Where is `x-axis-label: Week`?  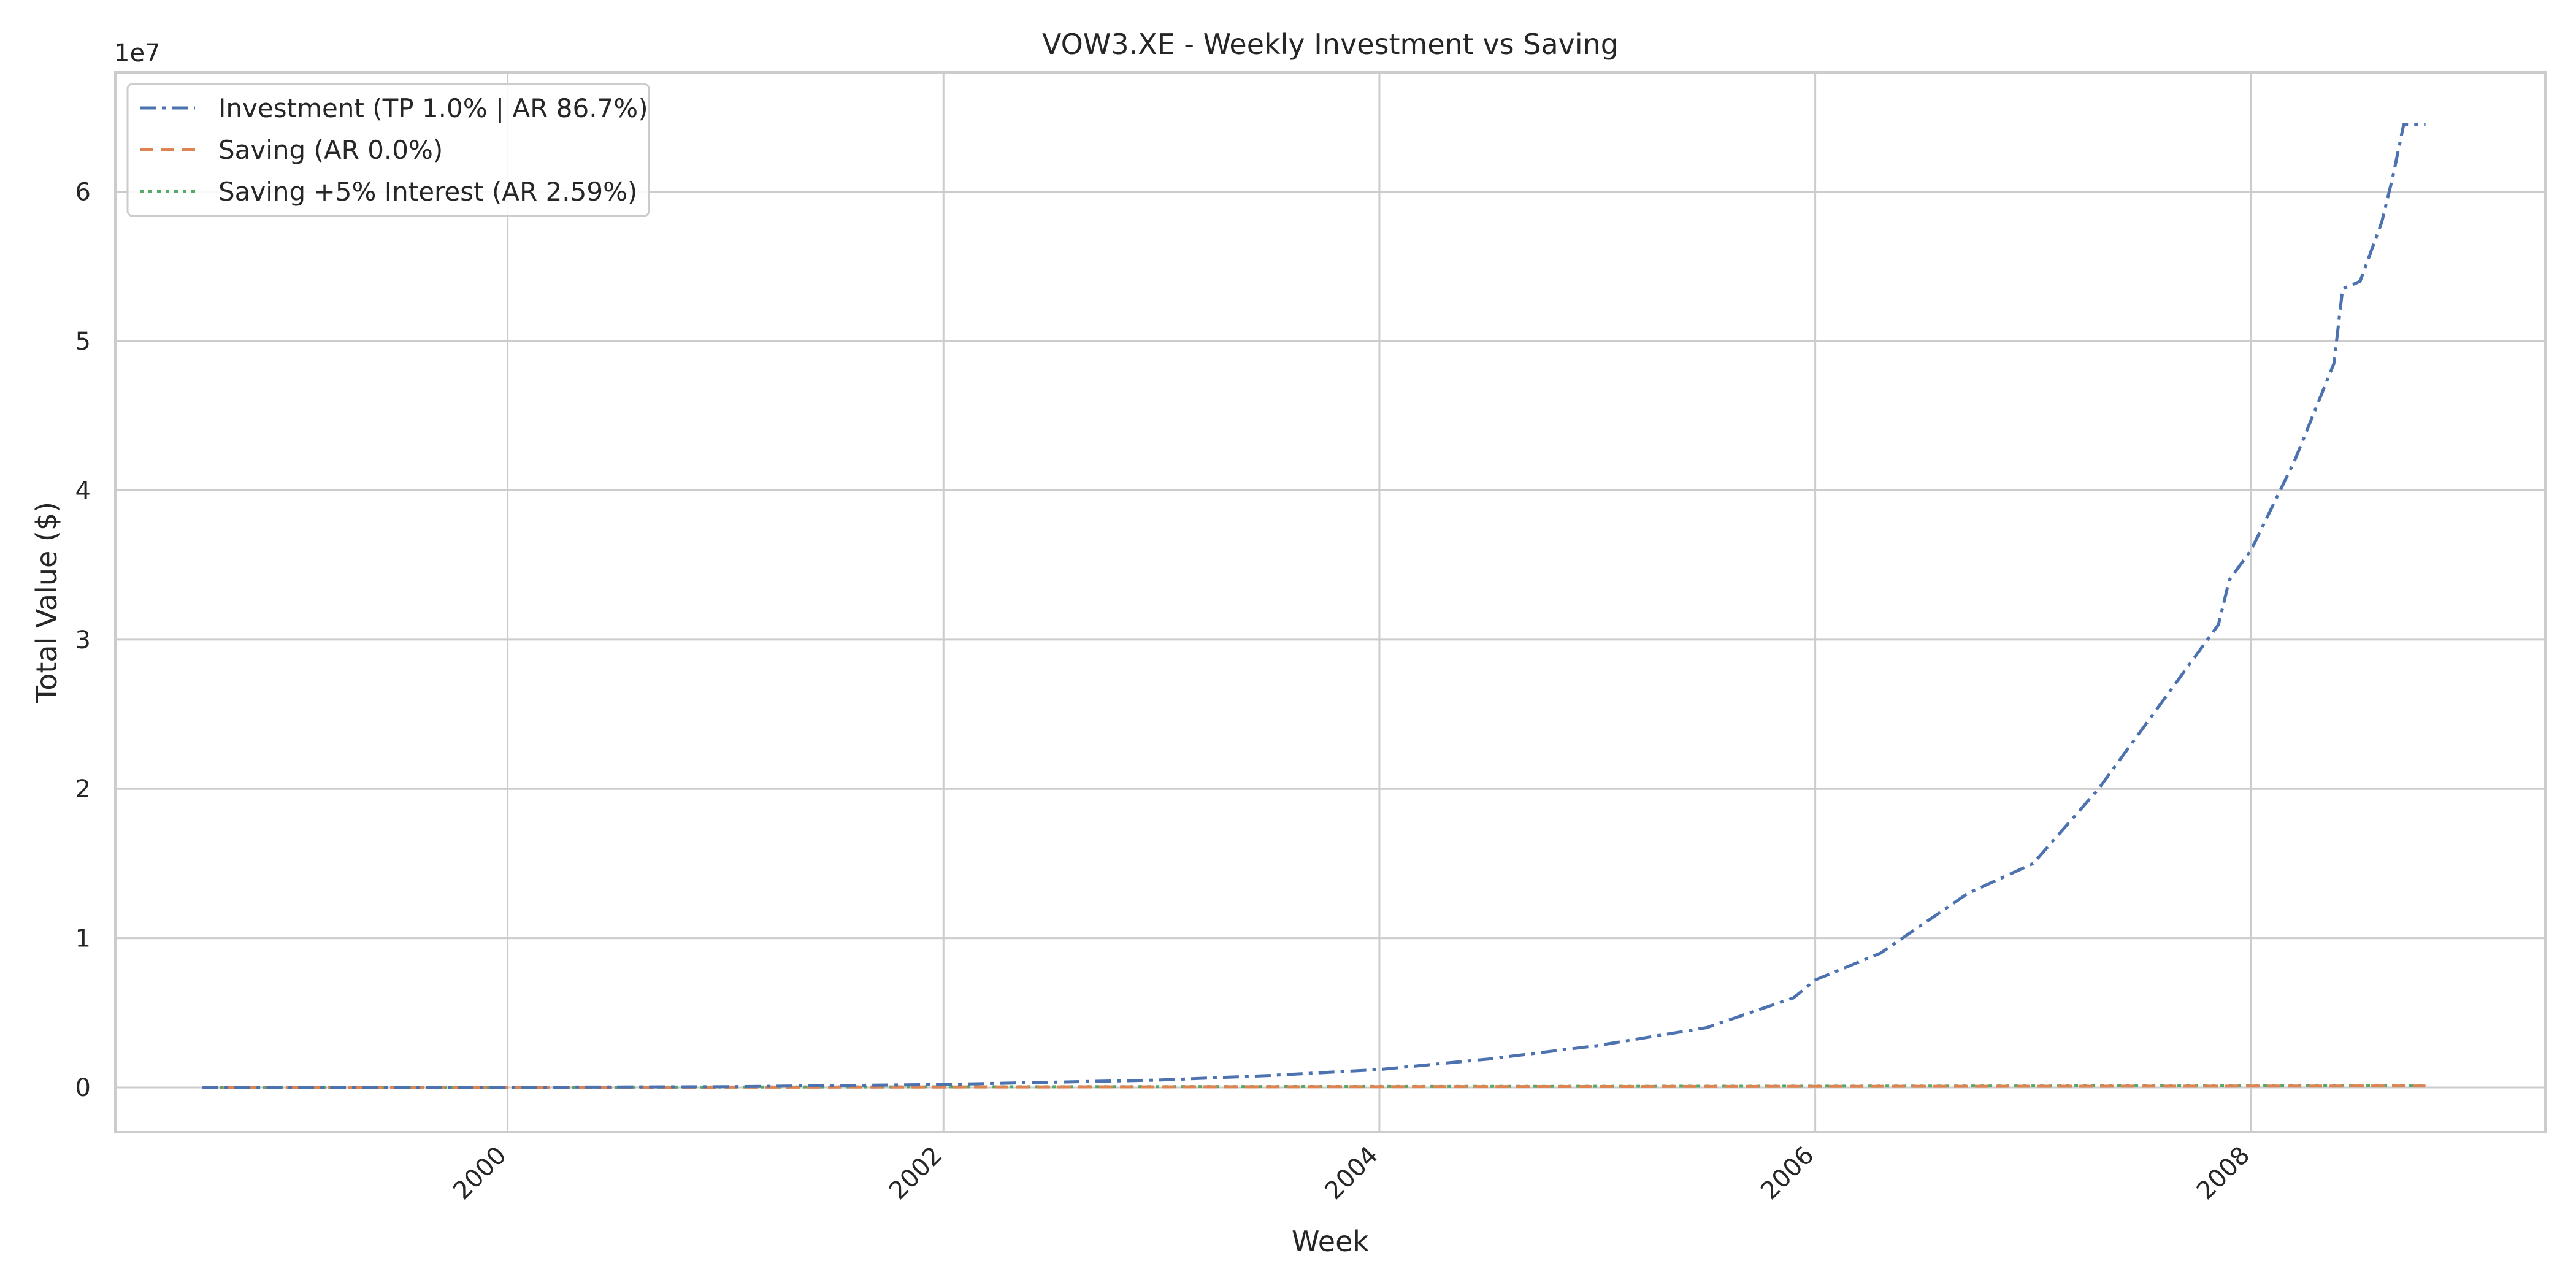
x-axis-label: Week is located at coordinates (1330, 1241).